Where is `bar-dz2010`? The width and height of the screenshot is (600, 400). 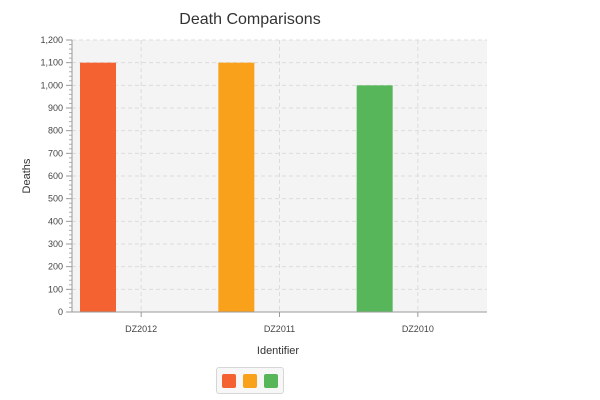 bar-dz2010 is located at coordinates (374, 198).